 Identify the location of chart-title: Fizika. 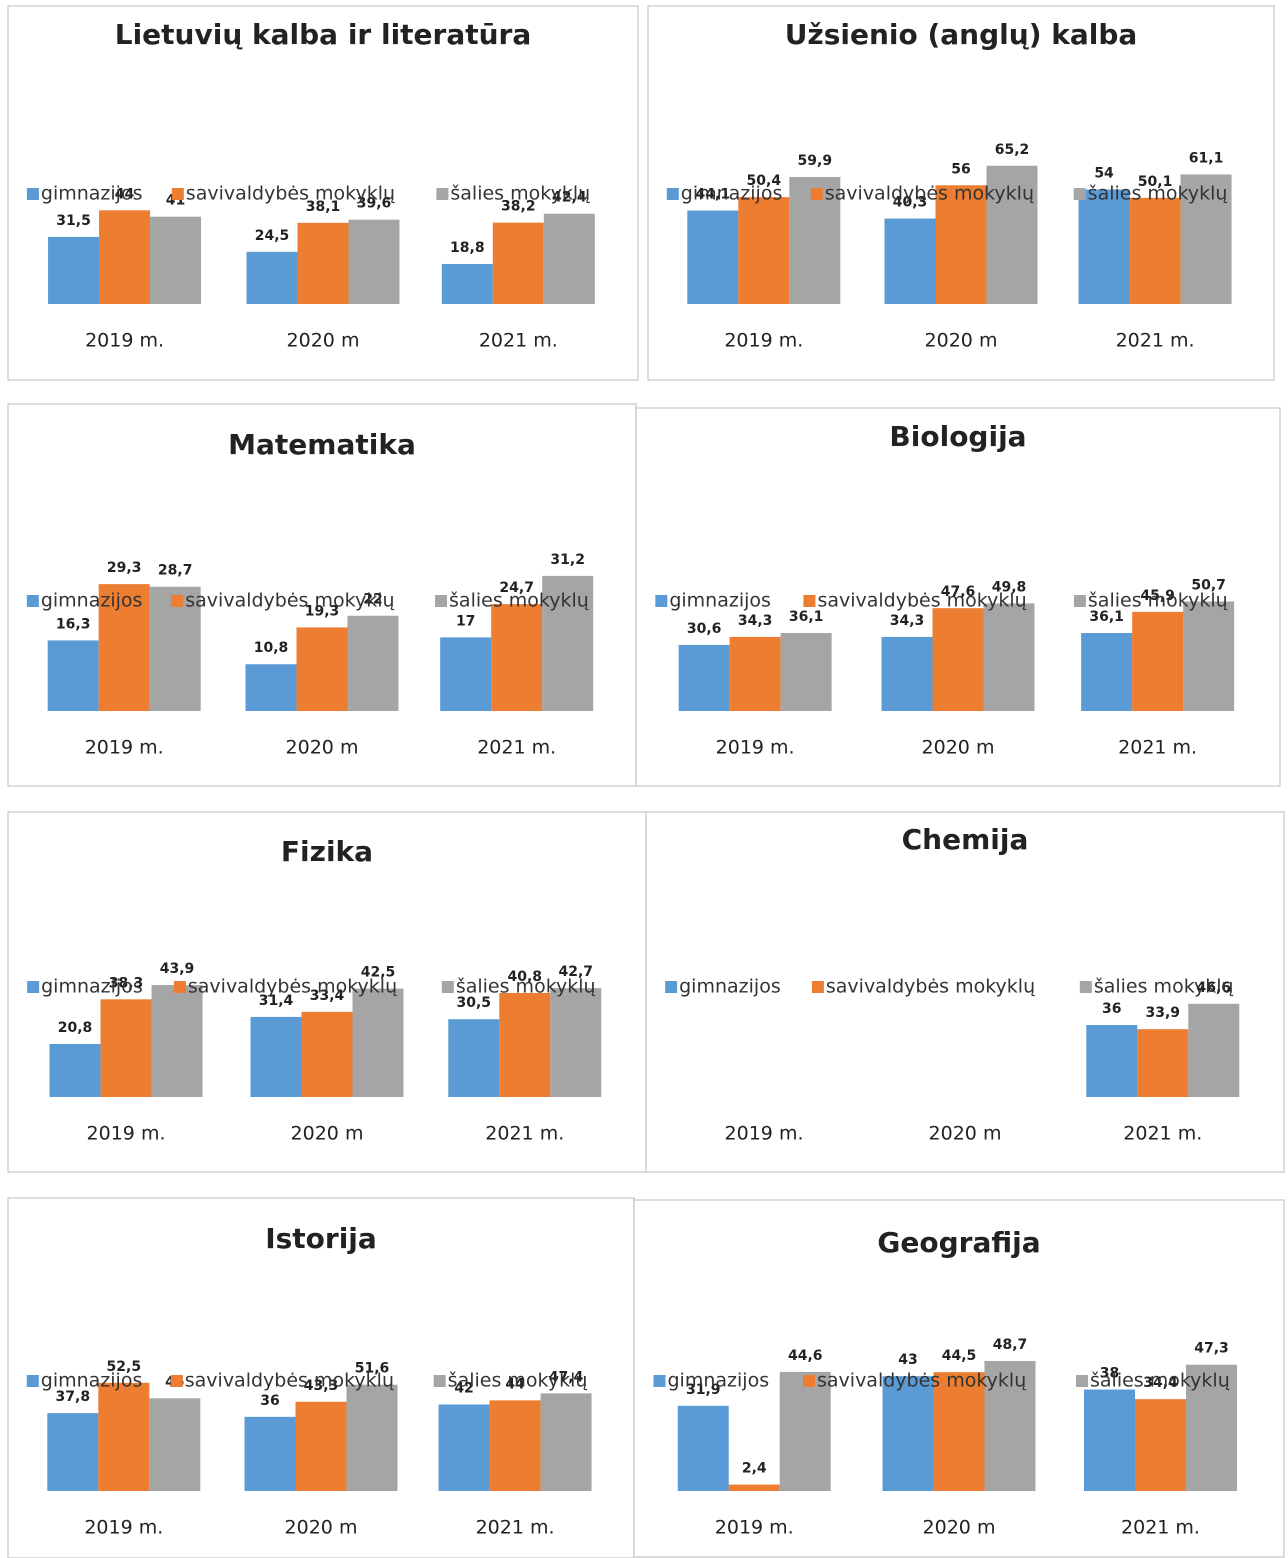
(327, 851).